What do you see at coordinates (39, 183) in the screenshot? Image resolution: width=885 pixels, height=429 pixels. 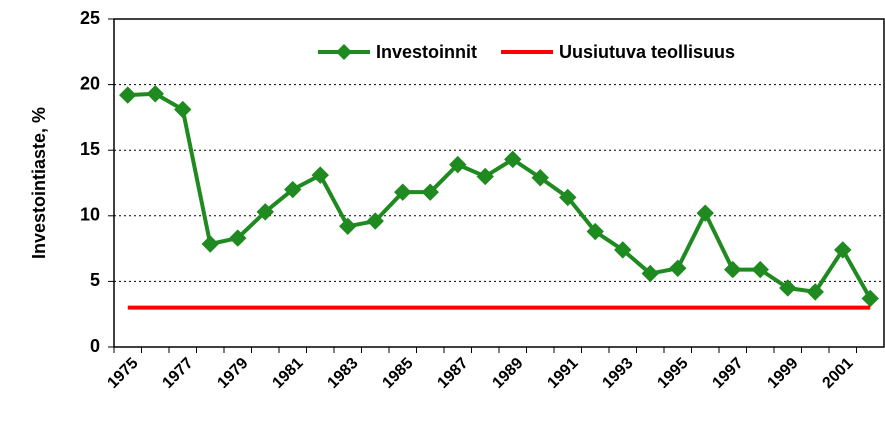 I see `y-axis-label: Investointiaste, %` at bounding box center [39, 183].